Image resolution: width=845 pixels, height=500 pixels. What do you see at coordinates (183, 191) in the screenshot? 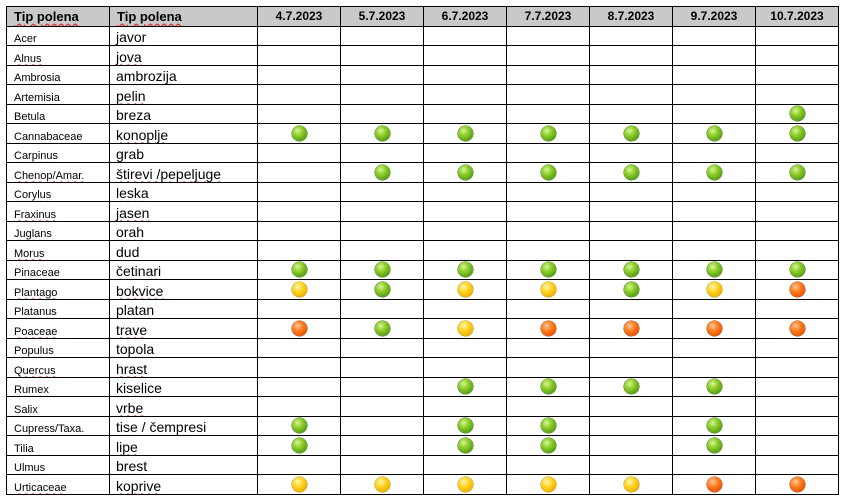
I see `pollen-local-name: leska` at bounding box center [183, 191].